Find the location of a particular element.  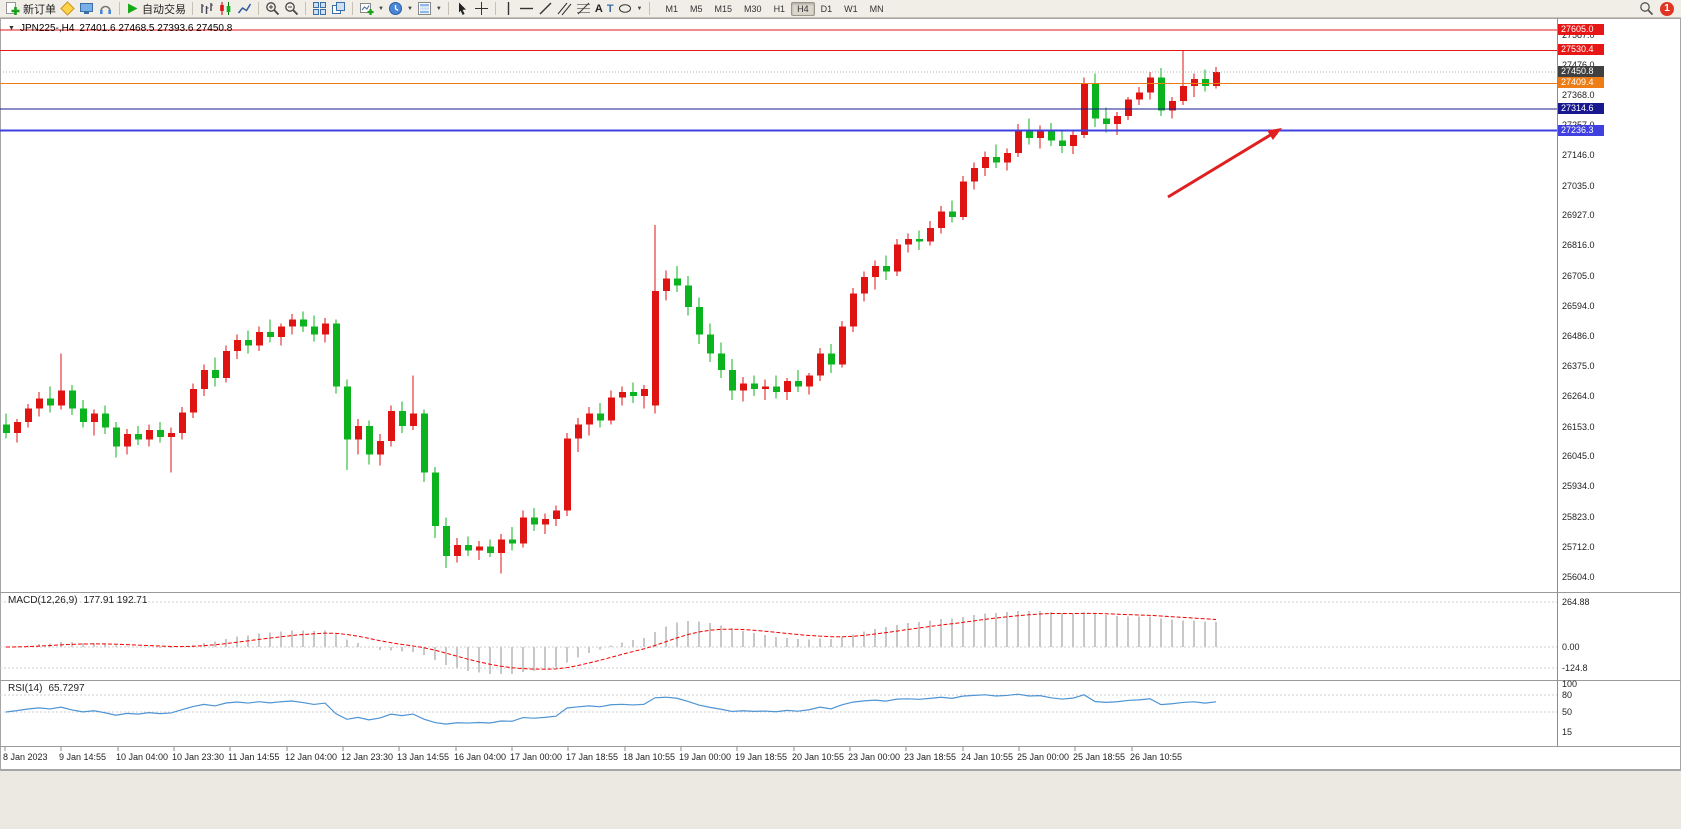

toolbar: 新订单 自动交易 is located at coordinates (840, 9).